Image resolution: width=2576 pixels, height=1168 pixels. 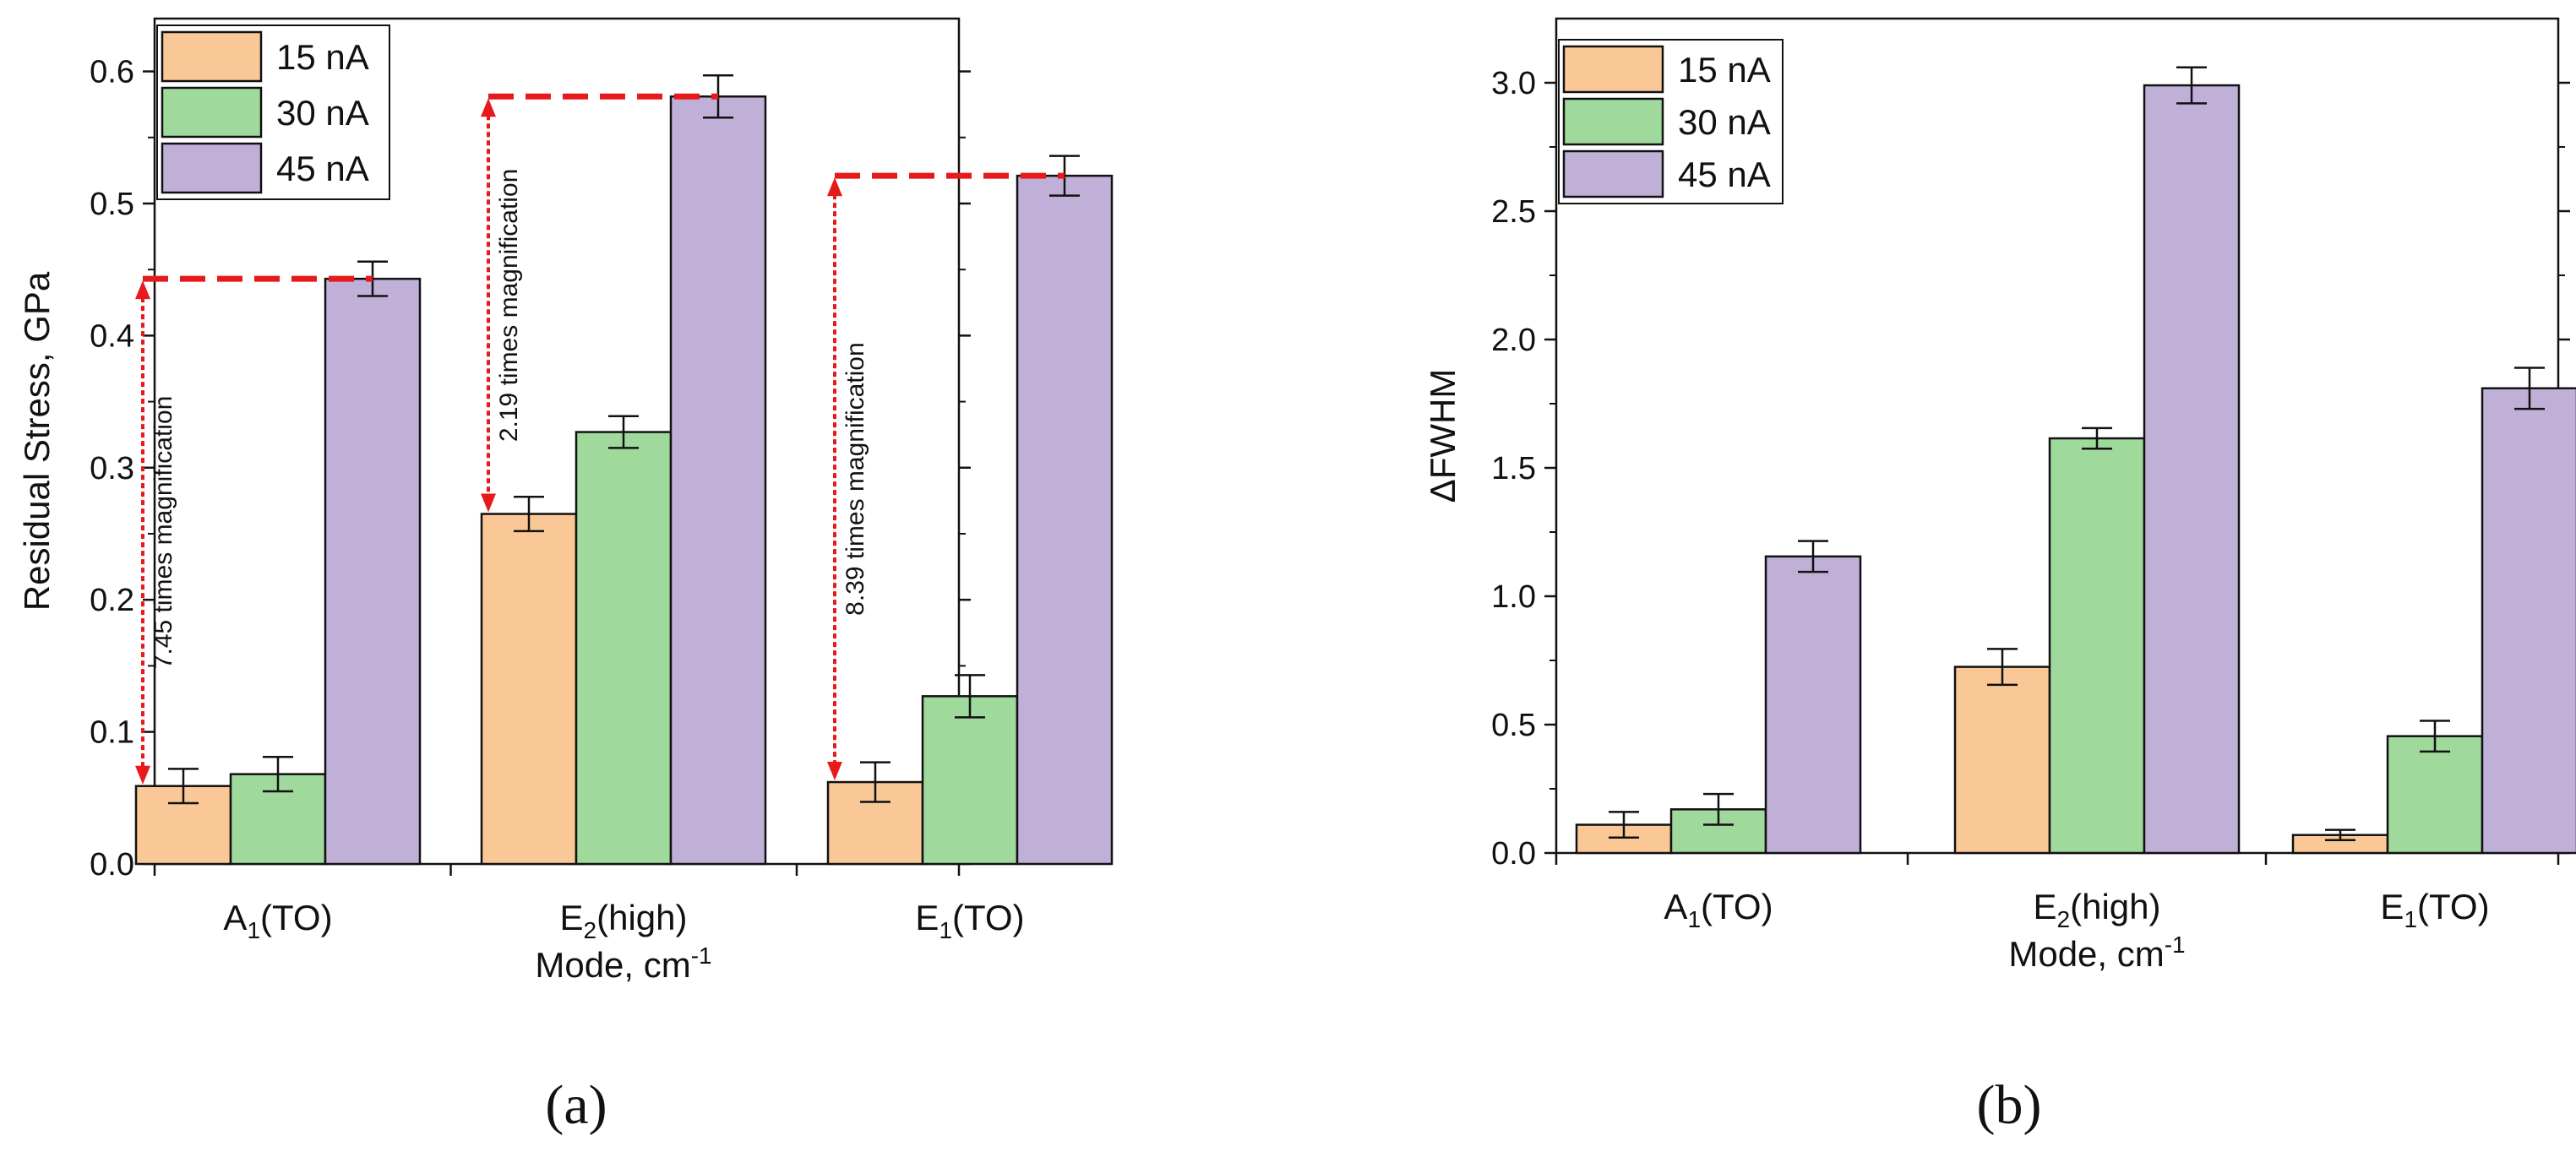 What do you see at coordinates (576, 1105) in the screenshot?
I see `panel-label: (a)` at bounding box center [576, 1105].